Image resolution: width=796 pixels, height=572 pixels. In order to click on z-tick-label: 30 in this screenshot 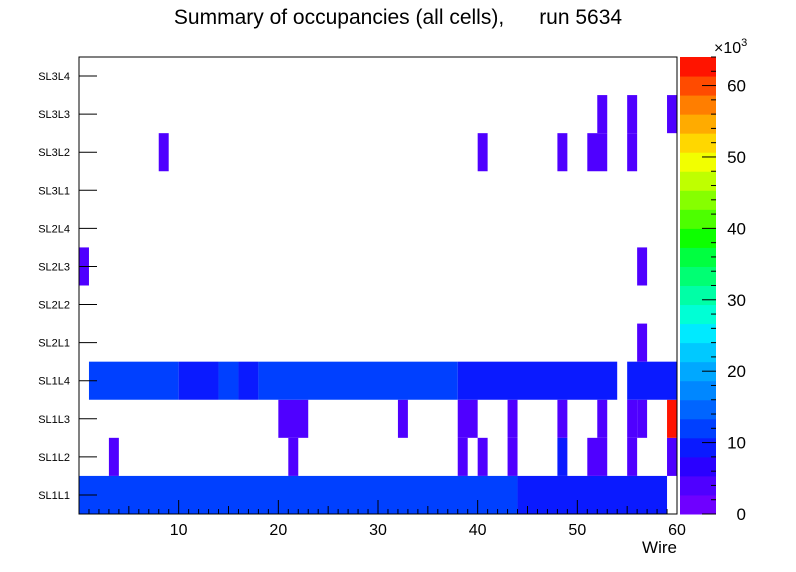, I will do `click(736, 300)`.